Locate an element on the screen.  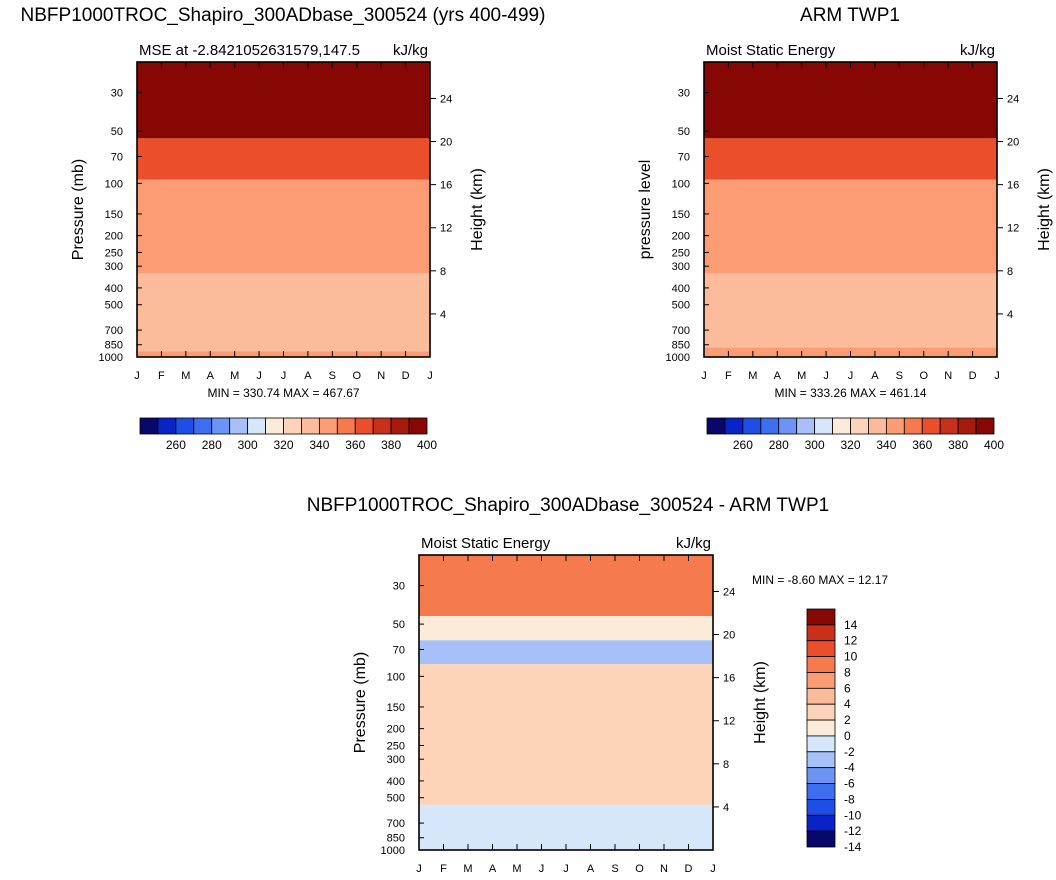
right-tick-labels: 24 20 16 12 8 4 is located at coordinates (724, 700).